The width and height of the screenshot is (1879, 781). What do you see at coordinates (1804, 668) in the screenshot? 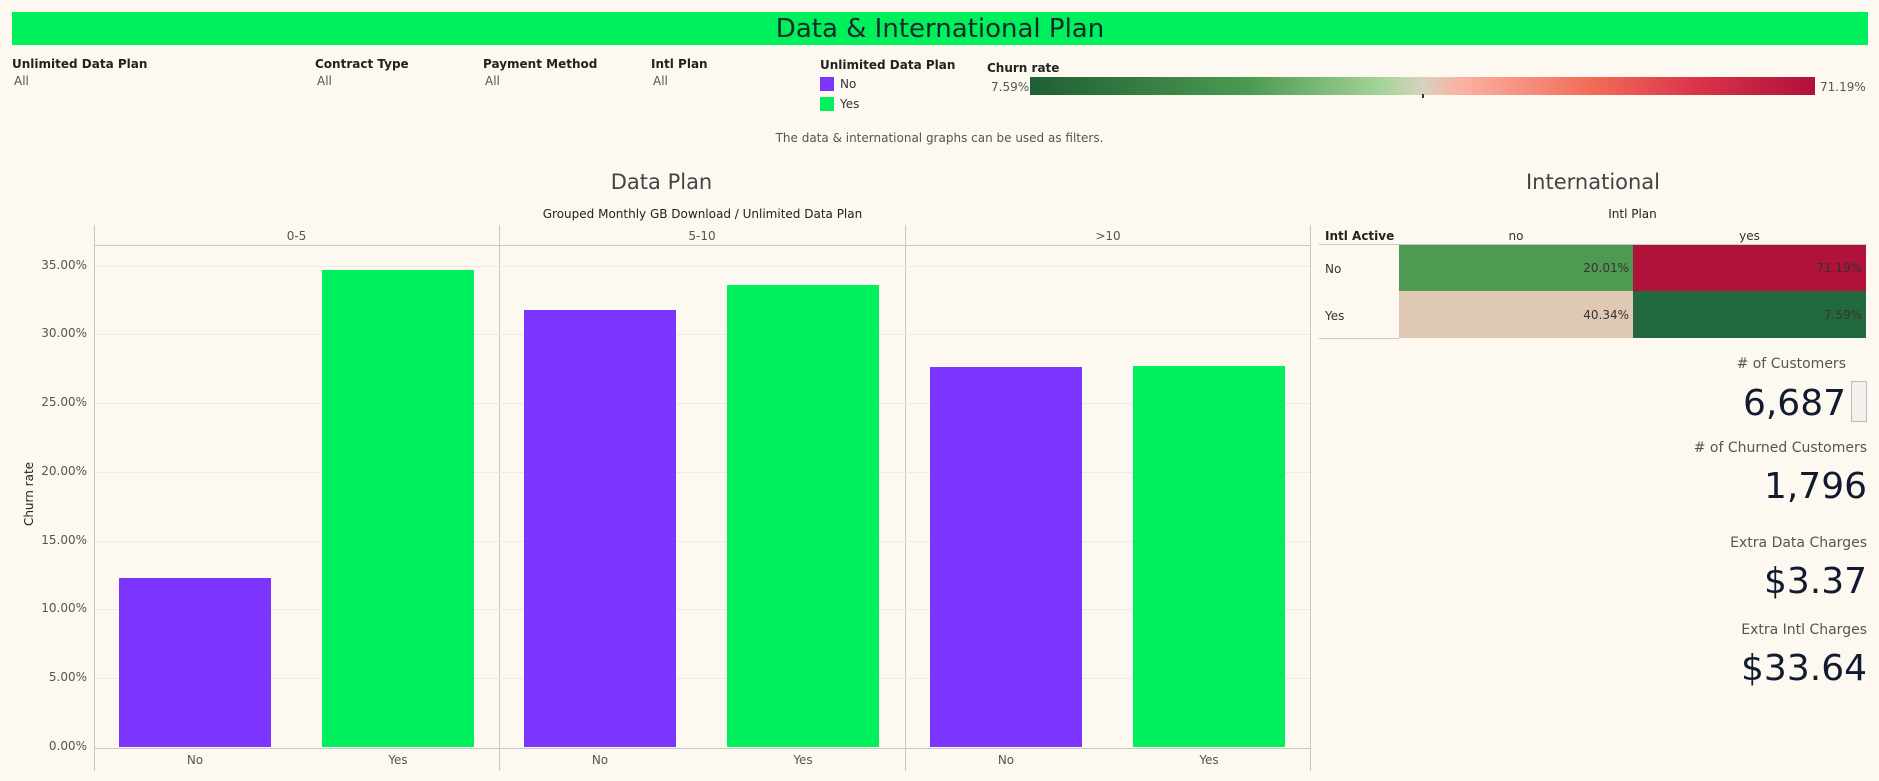
I see `kpi-extra-intl-value: $33.64` at bounding box center [1804, 668].